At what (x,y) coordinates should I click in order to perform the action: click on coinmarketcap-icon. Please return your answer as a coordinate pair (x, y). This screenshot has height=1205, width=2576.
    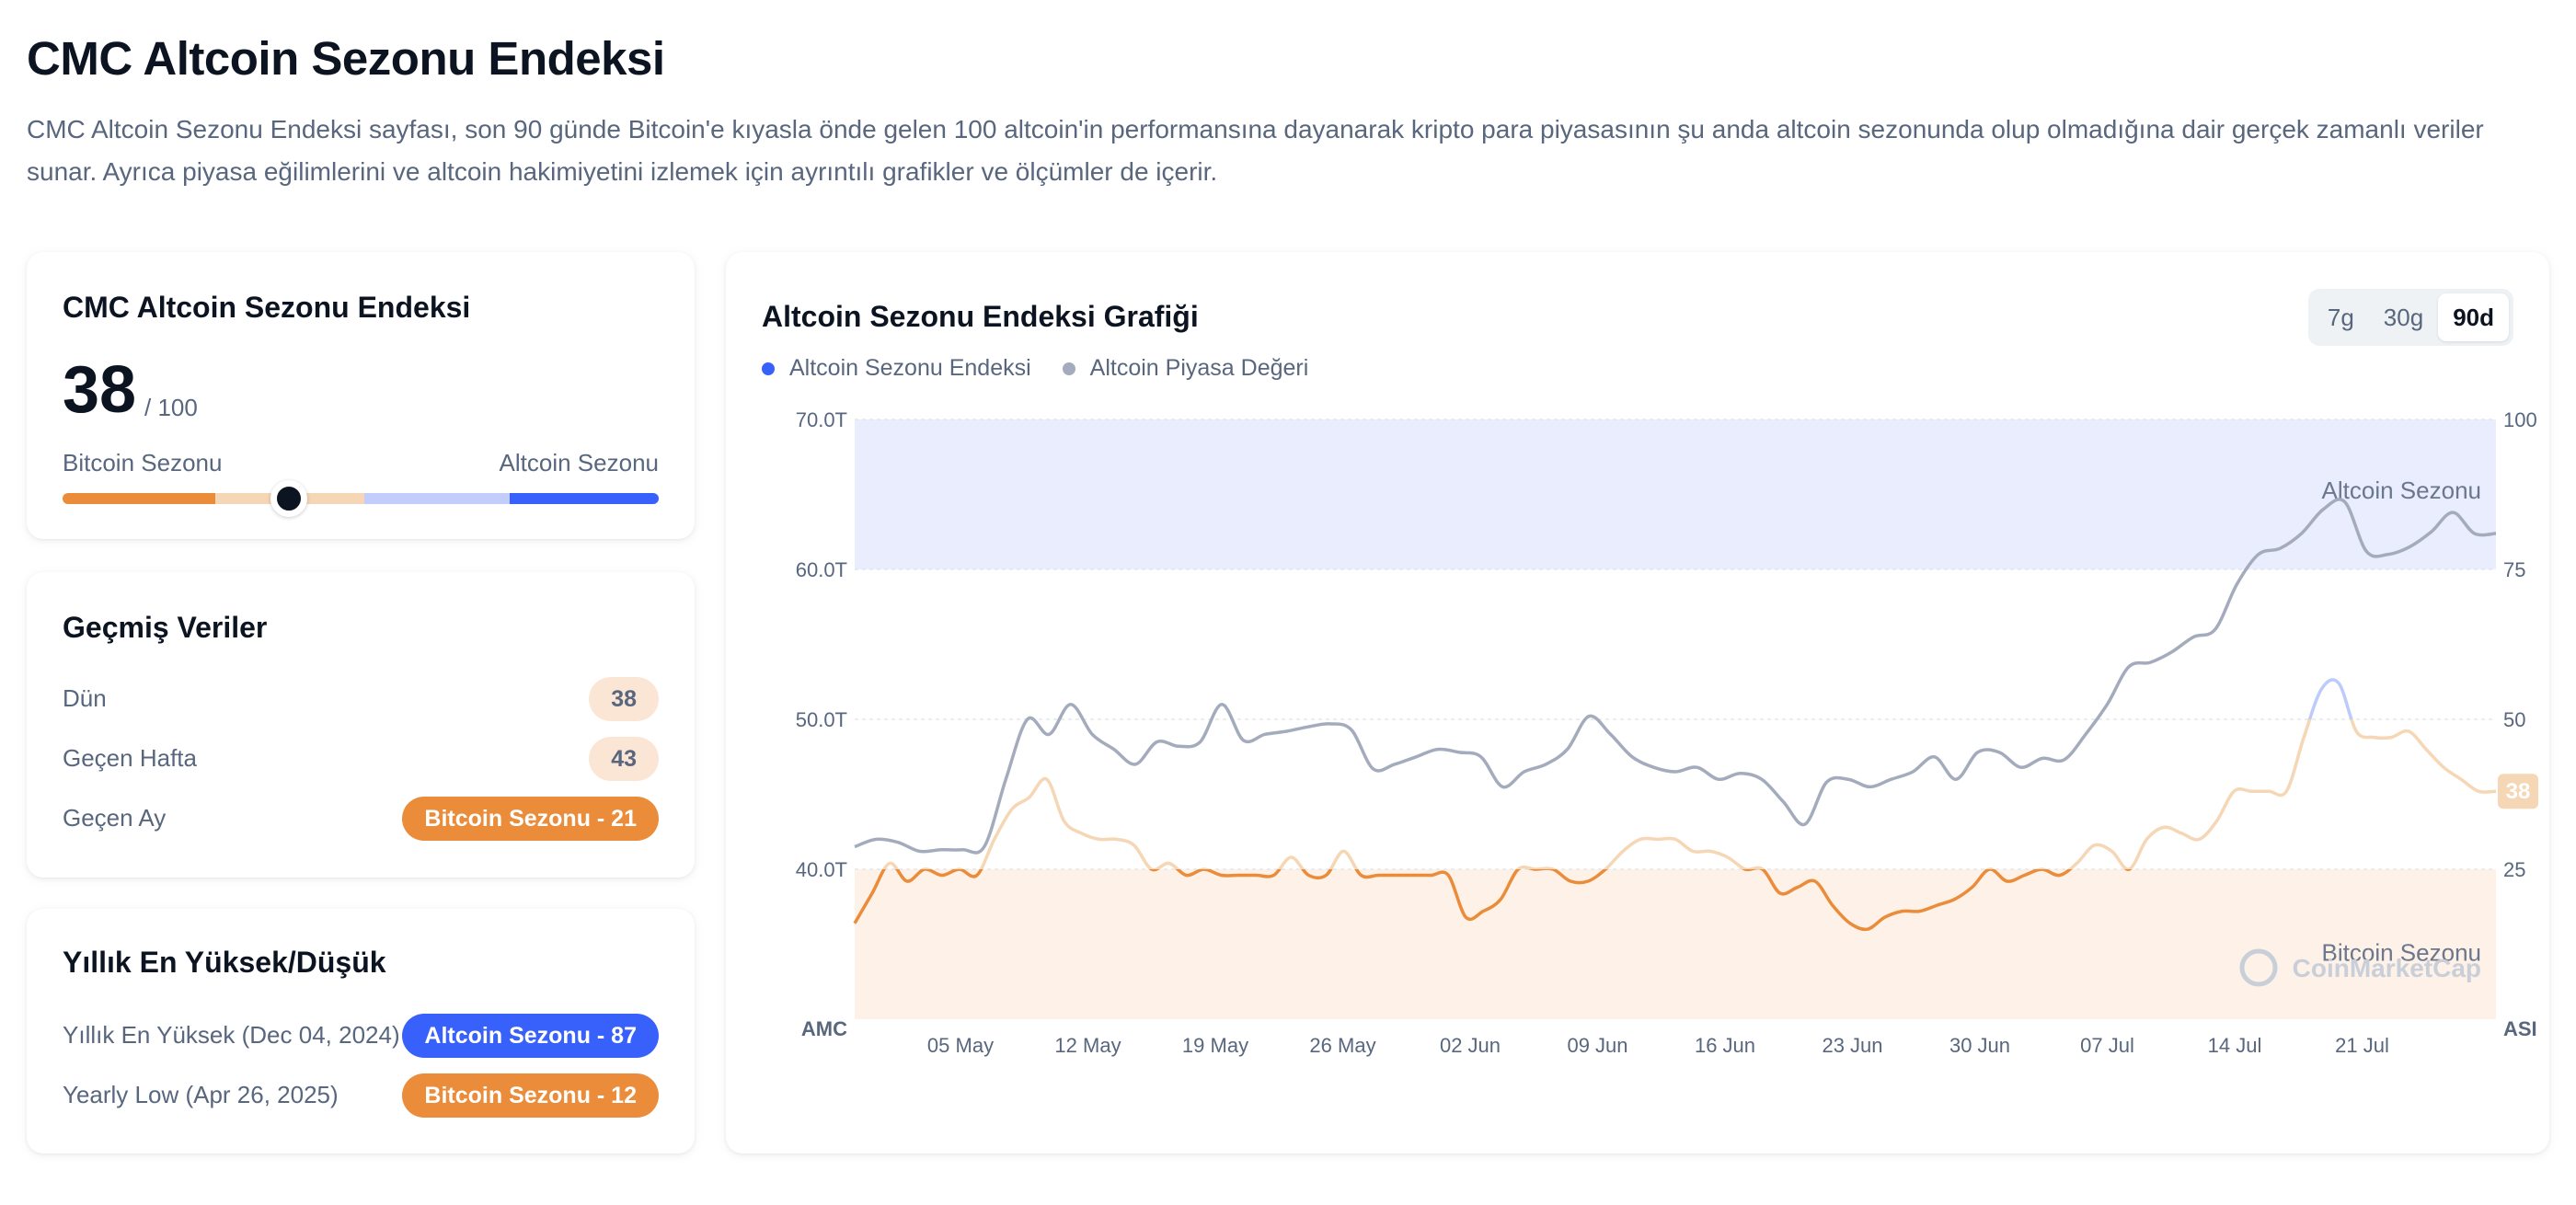
    Looking at the image, I should click on (2258, 967).